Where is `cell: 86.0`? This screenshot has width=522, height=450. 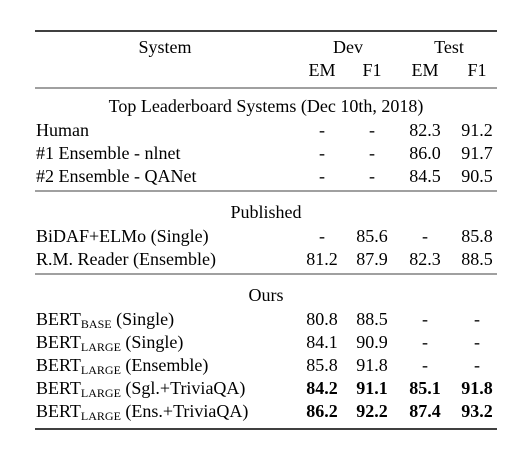 cell: 86.0 is located at coordinates (425, 153).